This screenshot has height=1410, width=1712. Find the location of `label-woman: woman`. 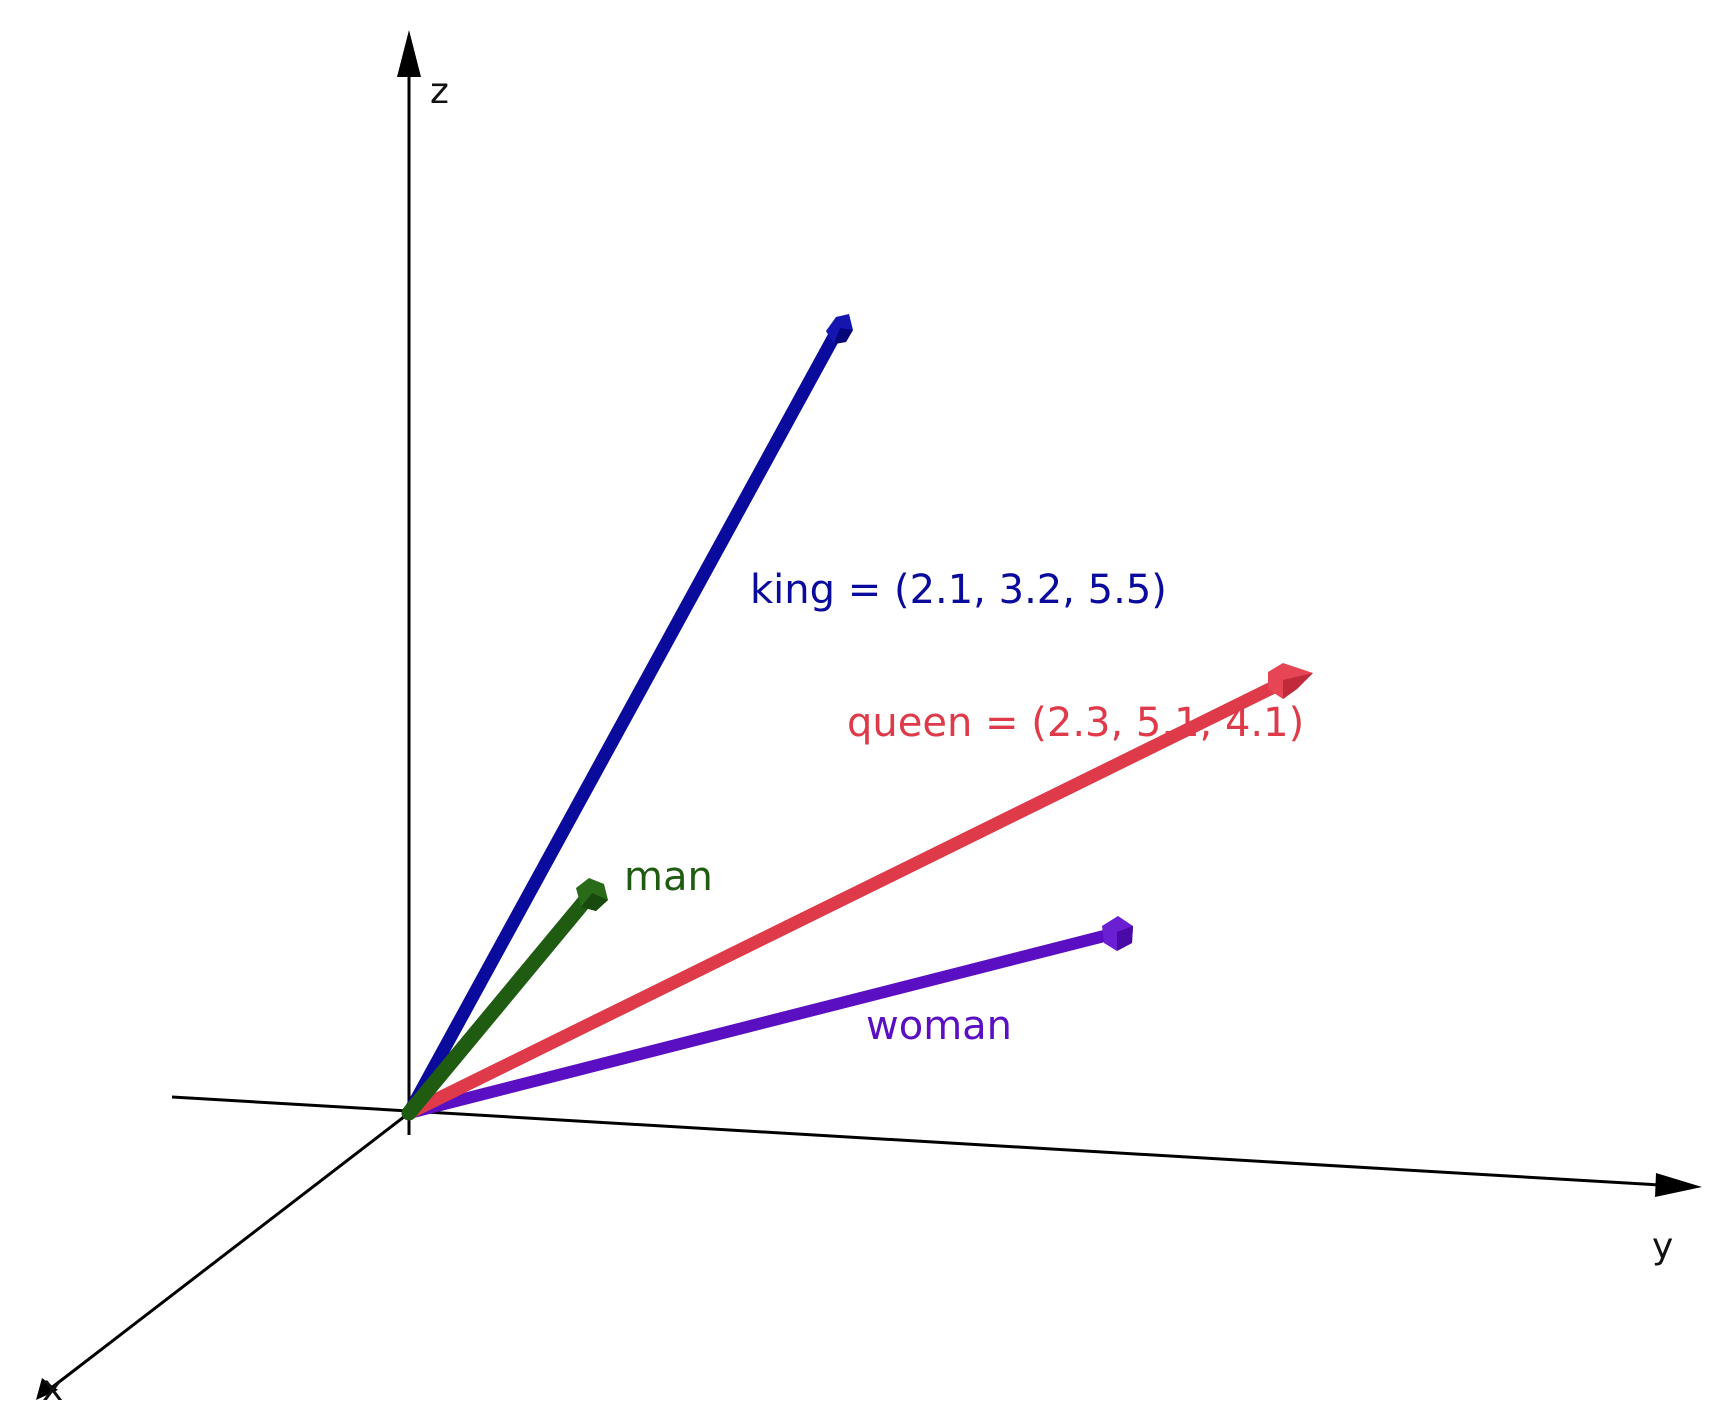

label-woman: woman is located at coordinates (939, 1026).